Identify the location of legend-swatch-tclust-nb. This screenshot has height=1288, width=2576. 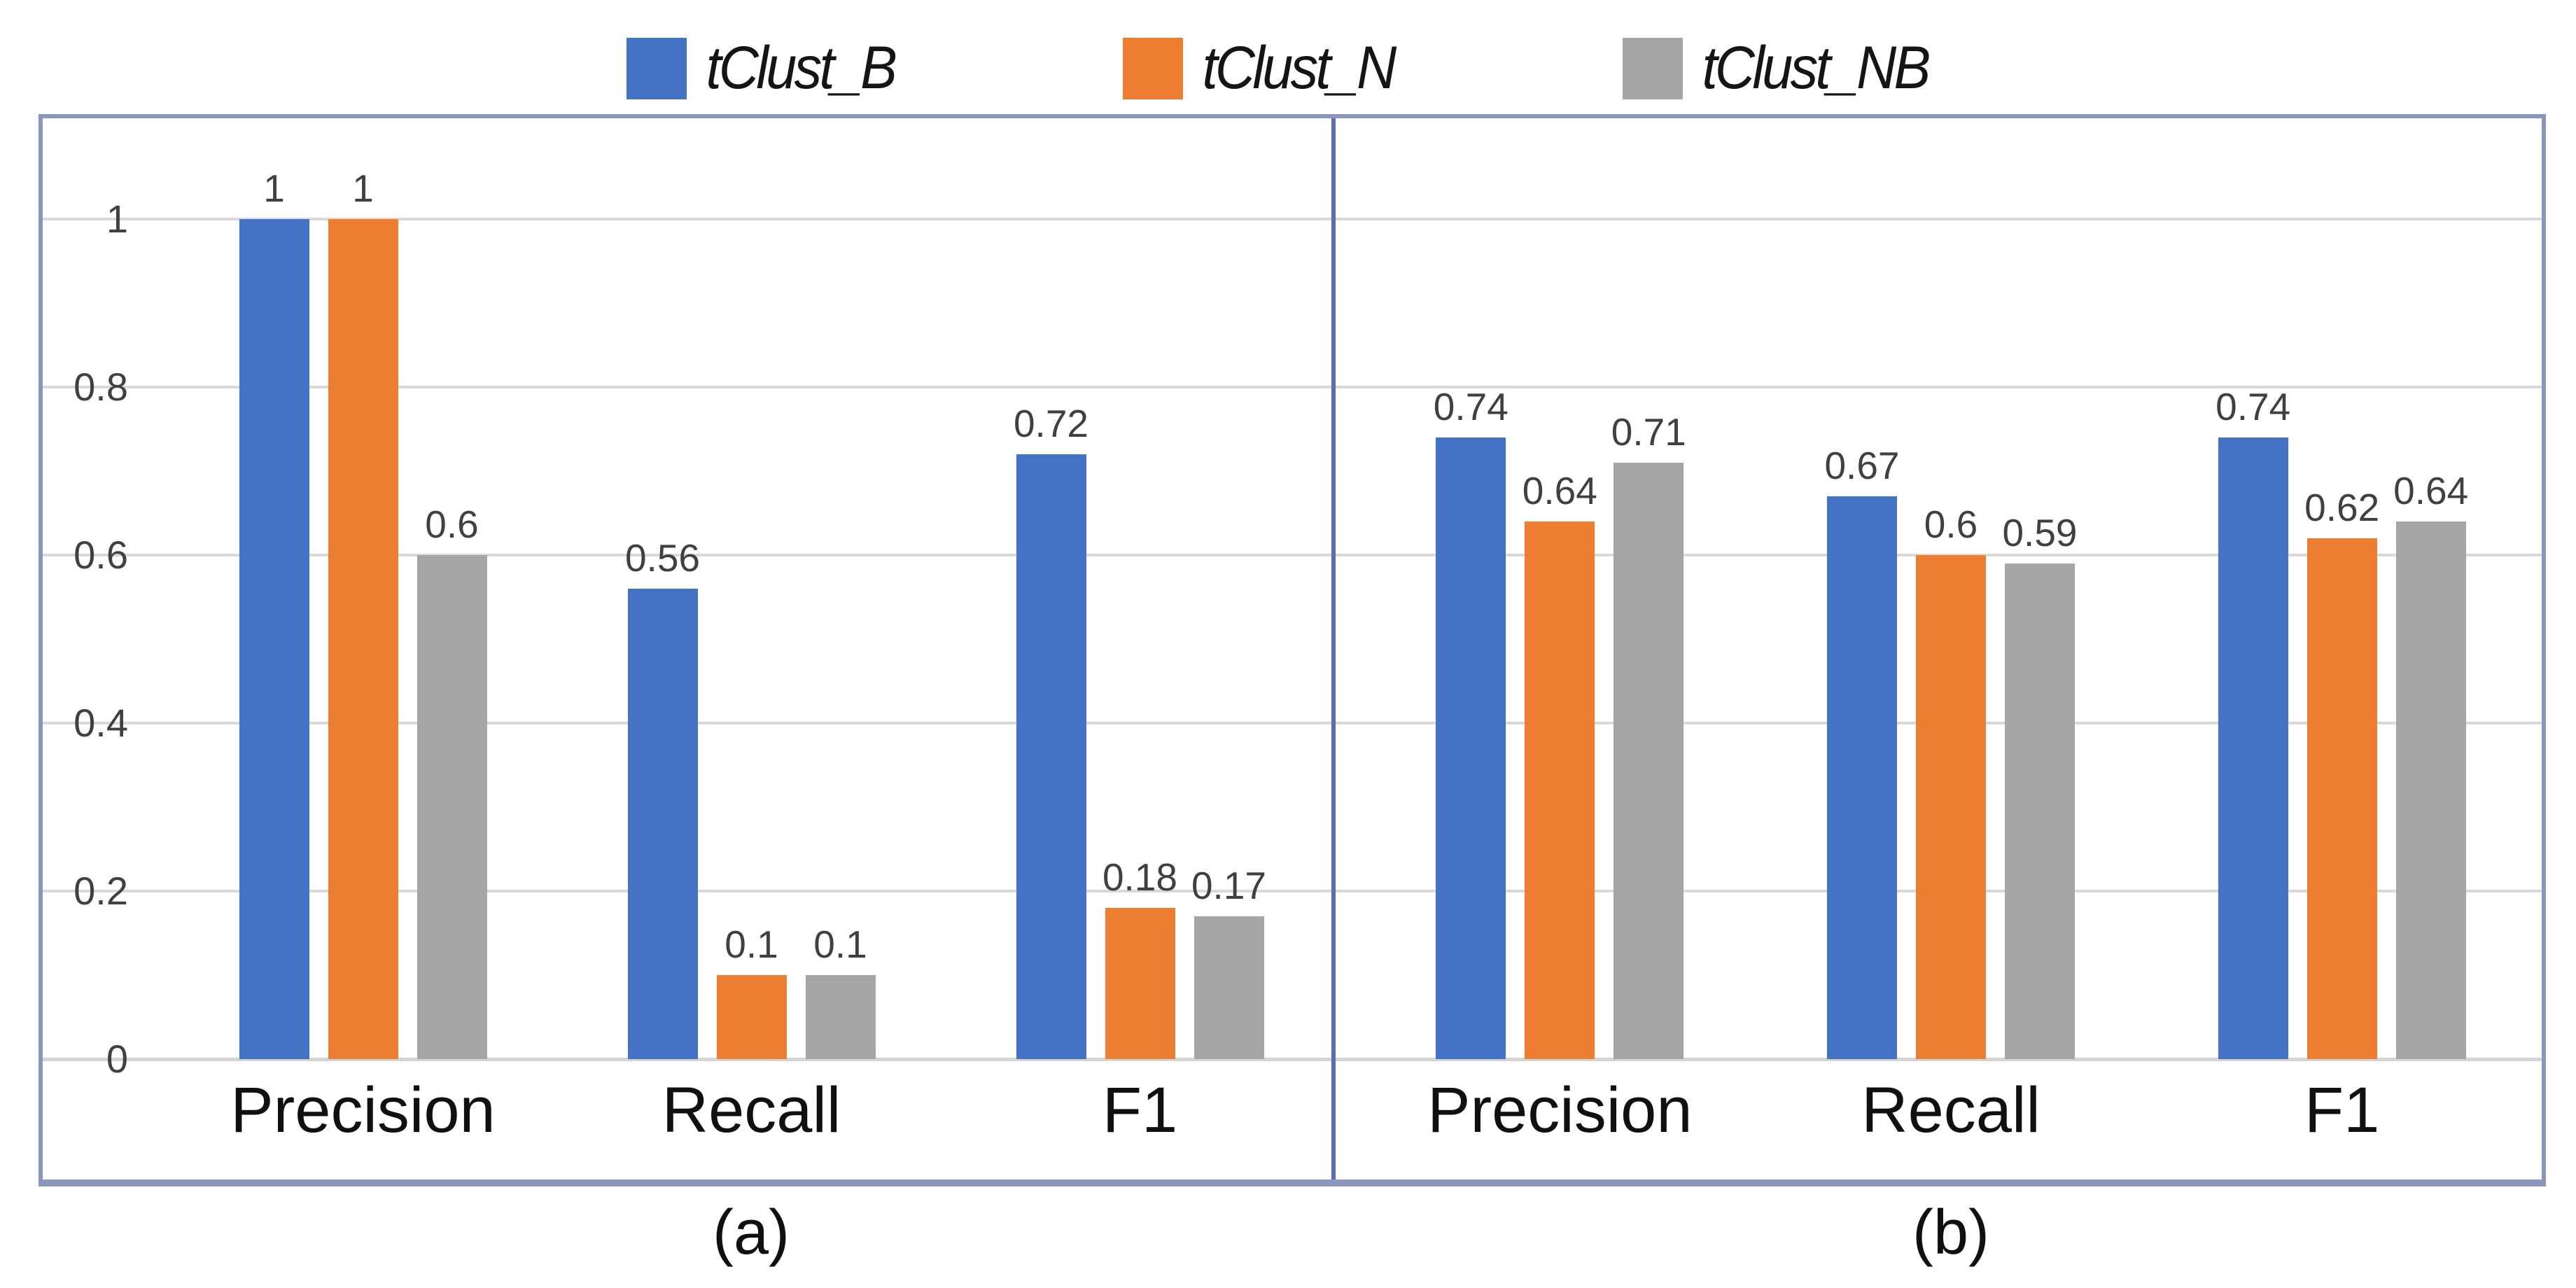
(1652, 68).